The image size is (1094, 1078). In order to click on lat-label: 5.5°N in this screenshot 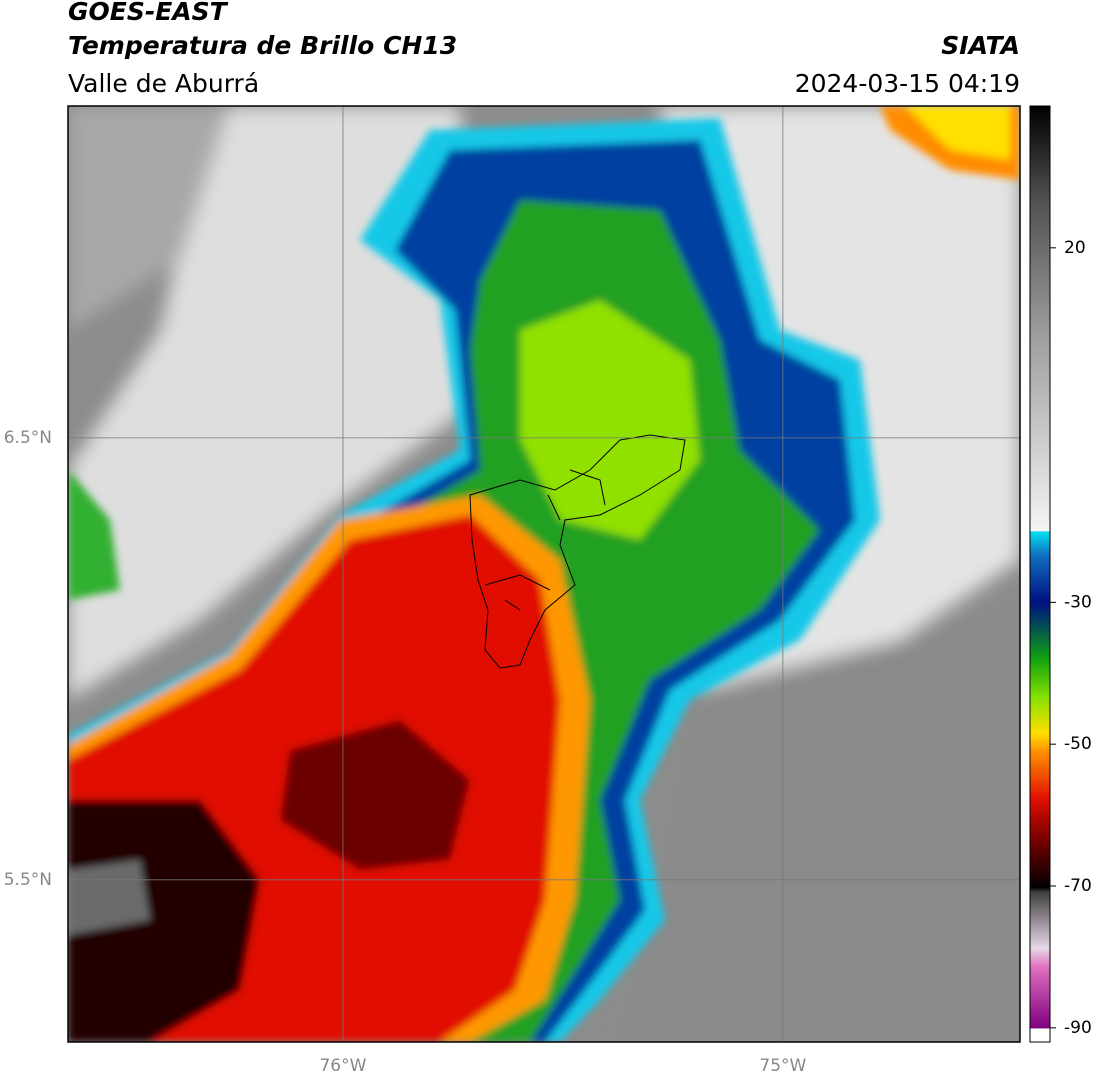, I will do `click(28, 880)`.